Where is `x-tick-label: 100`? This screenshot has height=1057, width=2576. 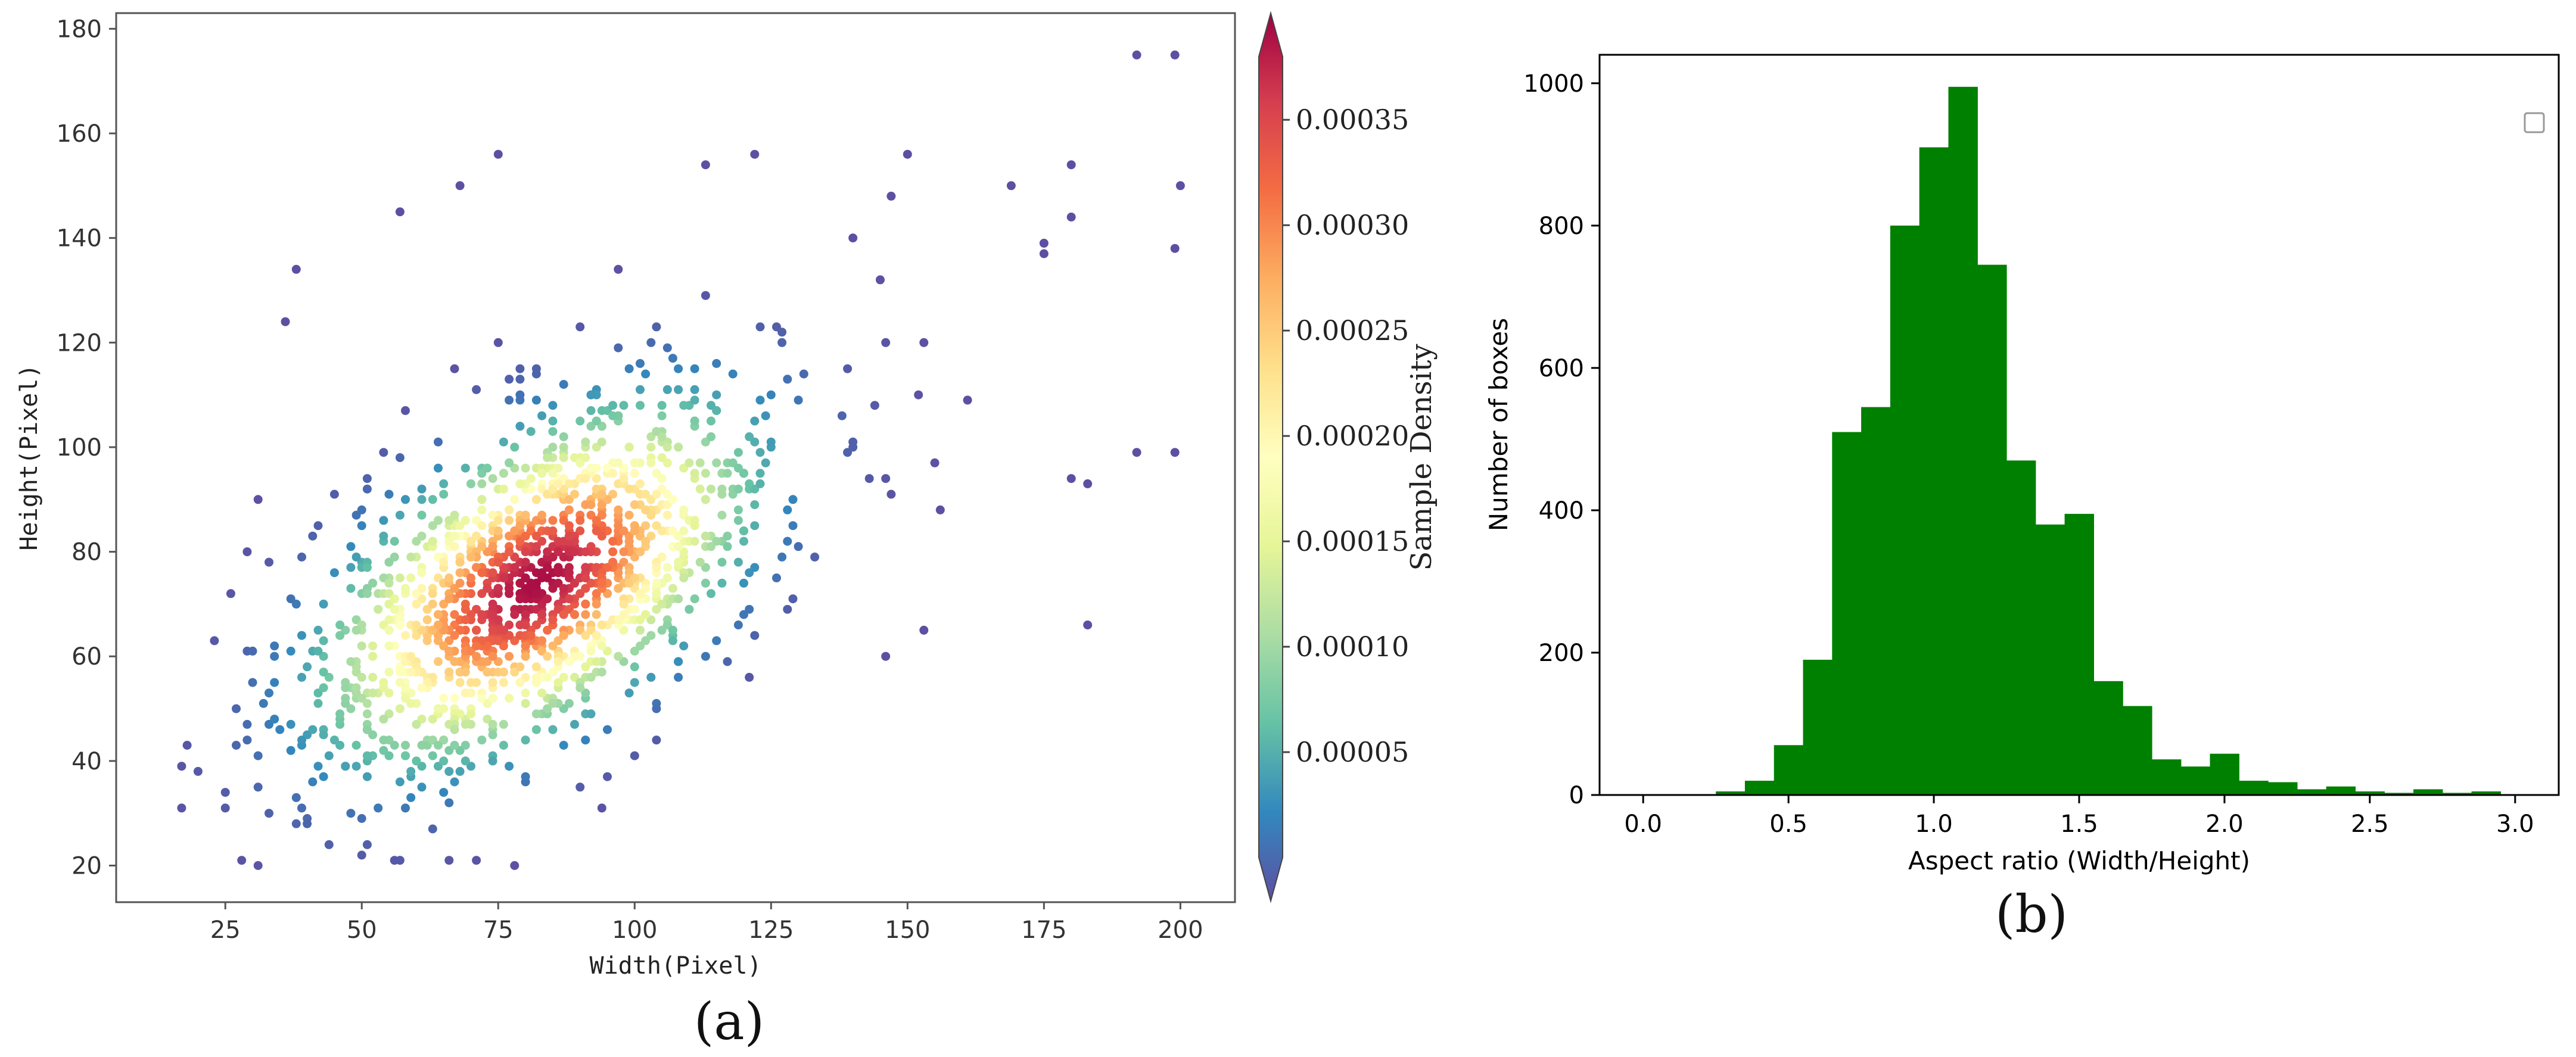 x-tick-label: 100 is located at coordinates (634, 930).